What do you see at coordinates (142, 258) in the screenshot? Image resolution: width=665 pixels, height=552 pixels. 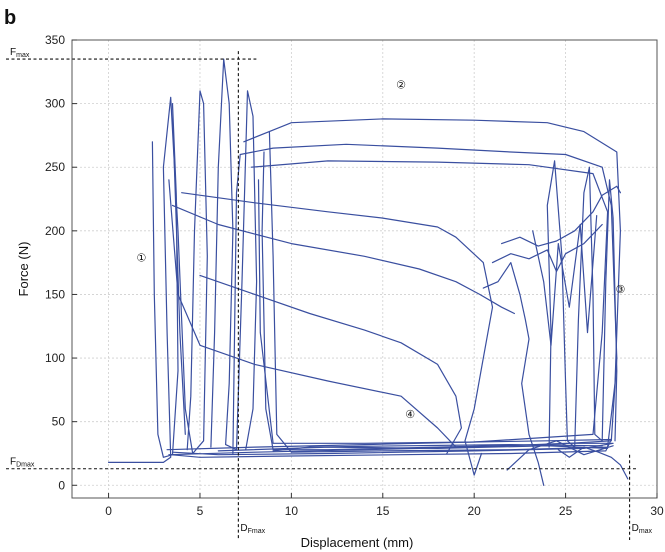 I see `region-label-1: ①` at bounding box center [142, 258].